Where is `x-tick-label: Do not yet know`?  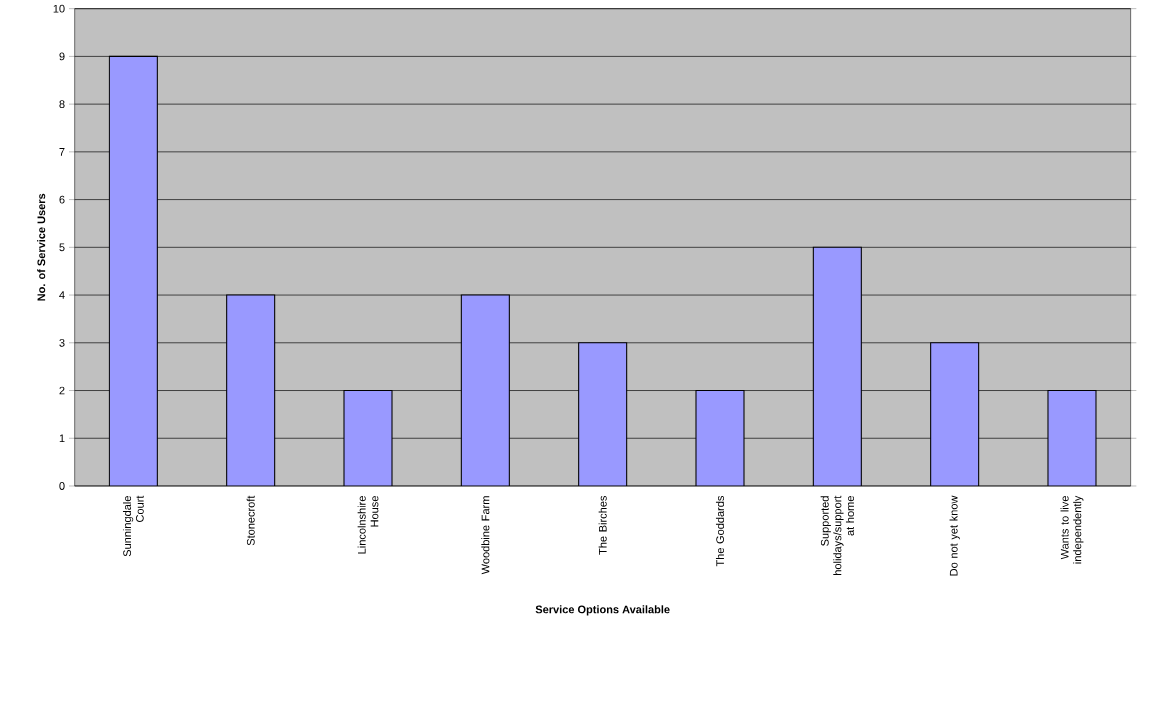 x-tick-label: Do not yet know is located at coordinates (954, 535).